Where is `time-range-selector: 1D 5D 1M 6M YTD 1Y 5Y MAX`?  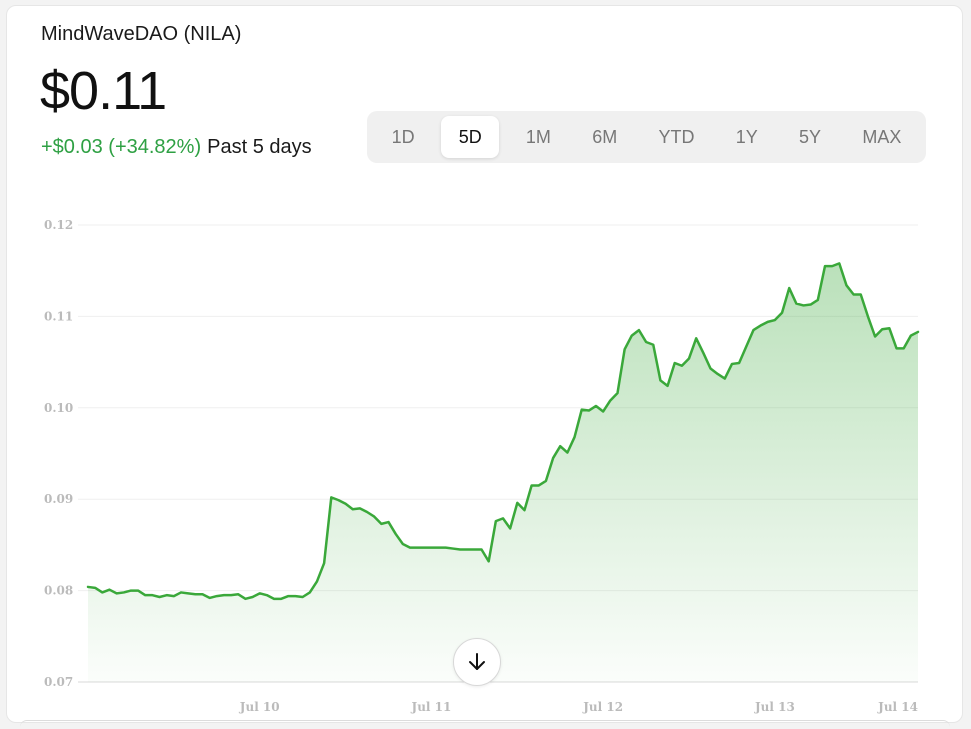
time-range-selector: 1D 5D 1M 6M YTD 1Y 5Y MAX is located at coordinates (646, 137).